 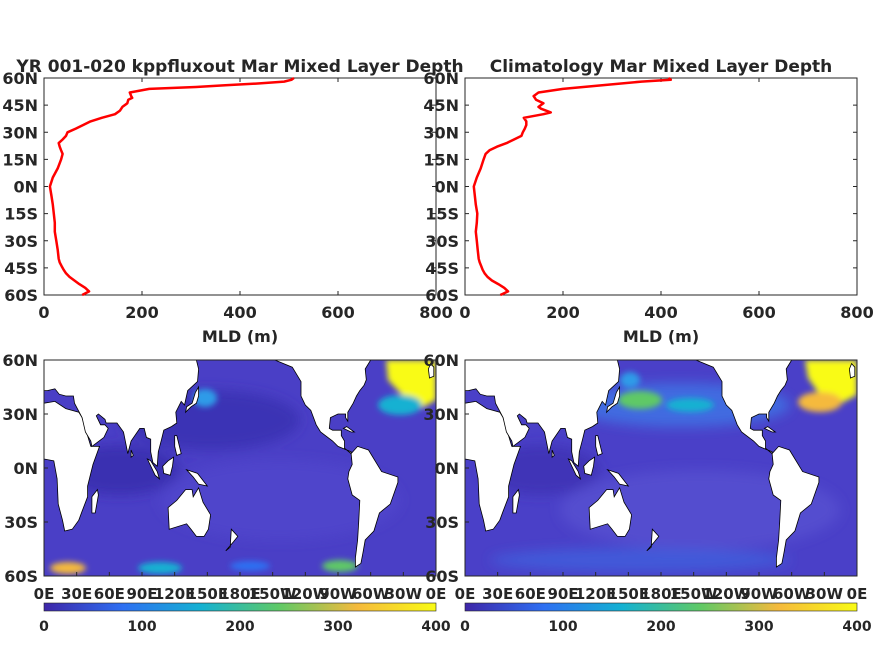 What do you see at coordinates (43, 312) in the screenshot?
I see `x-tick-label: 0` at bounding box center [43, 312].